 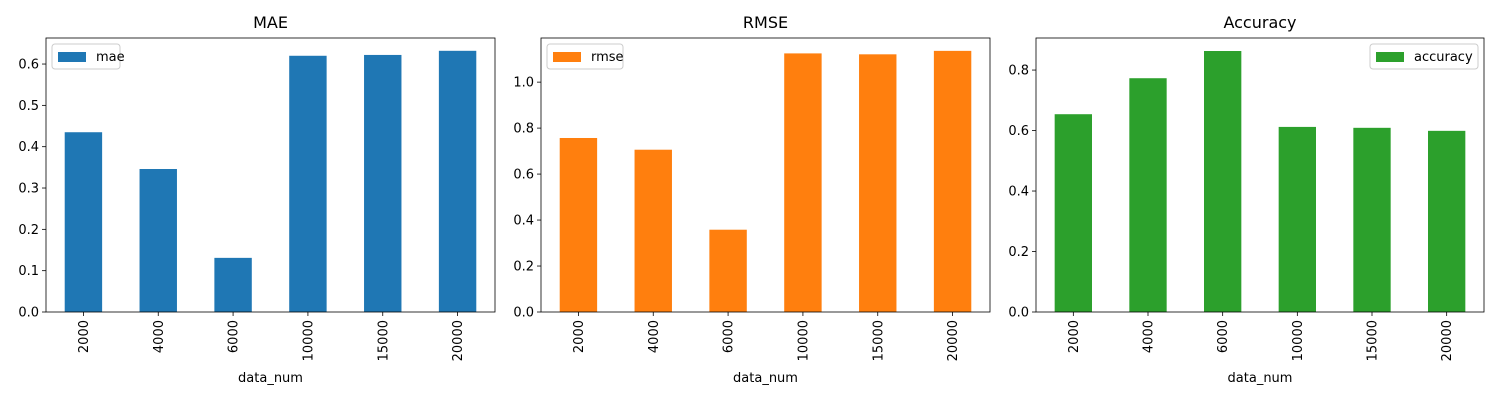 What do you see at coordinates (28, 106) in the screenshot?
I see `y-tick-label: 0.5` at bounding box center [28, 106].